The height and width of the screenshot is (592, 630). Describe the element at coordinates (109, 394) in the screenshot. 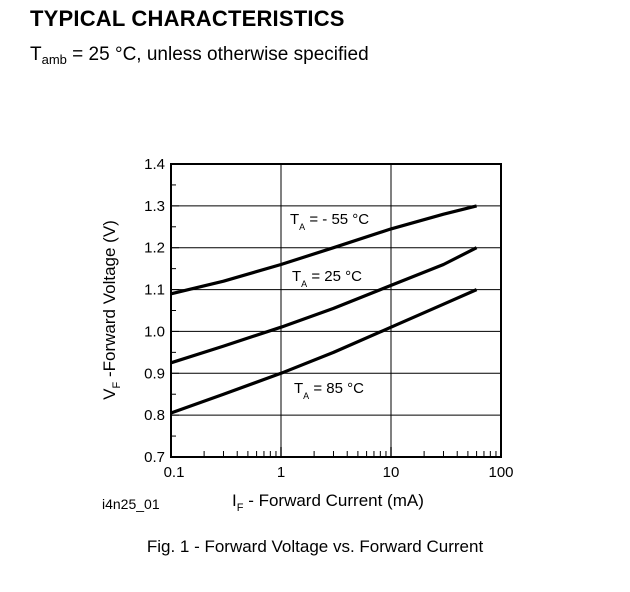

I see `y-axis-symbol: V` at that location.